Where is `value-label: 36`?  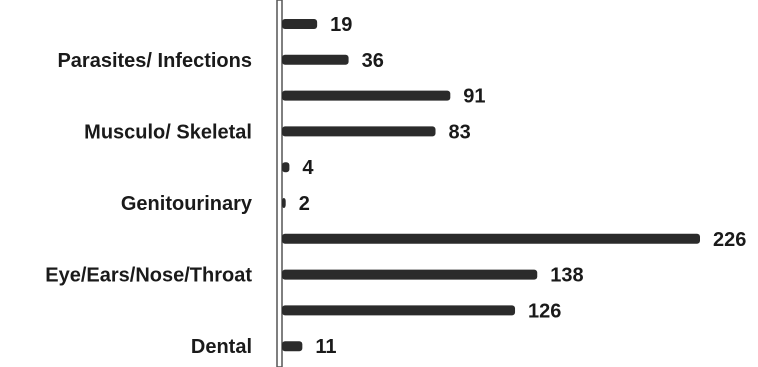 value-label: 36 is located at coordinates (373, 61).